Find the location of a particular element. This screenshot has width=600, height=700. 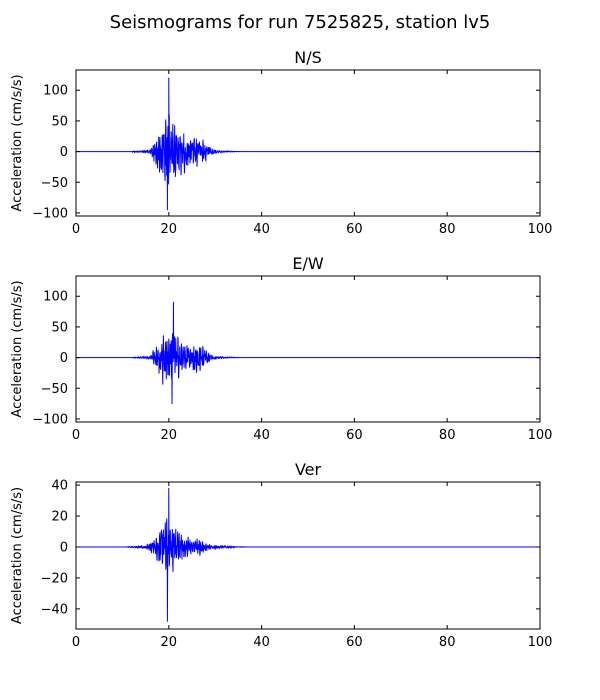

panel-title: E/W is located at coordinates (308, 263).